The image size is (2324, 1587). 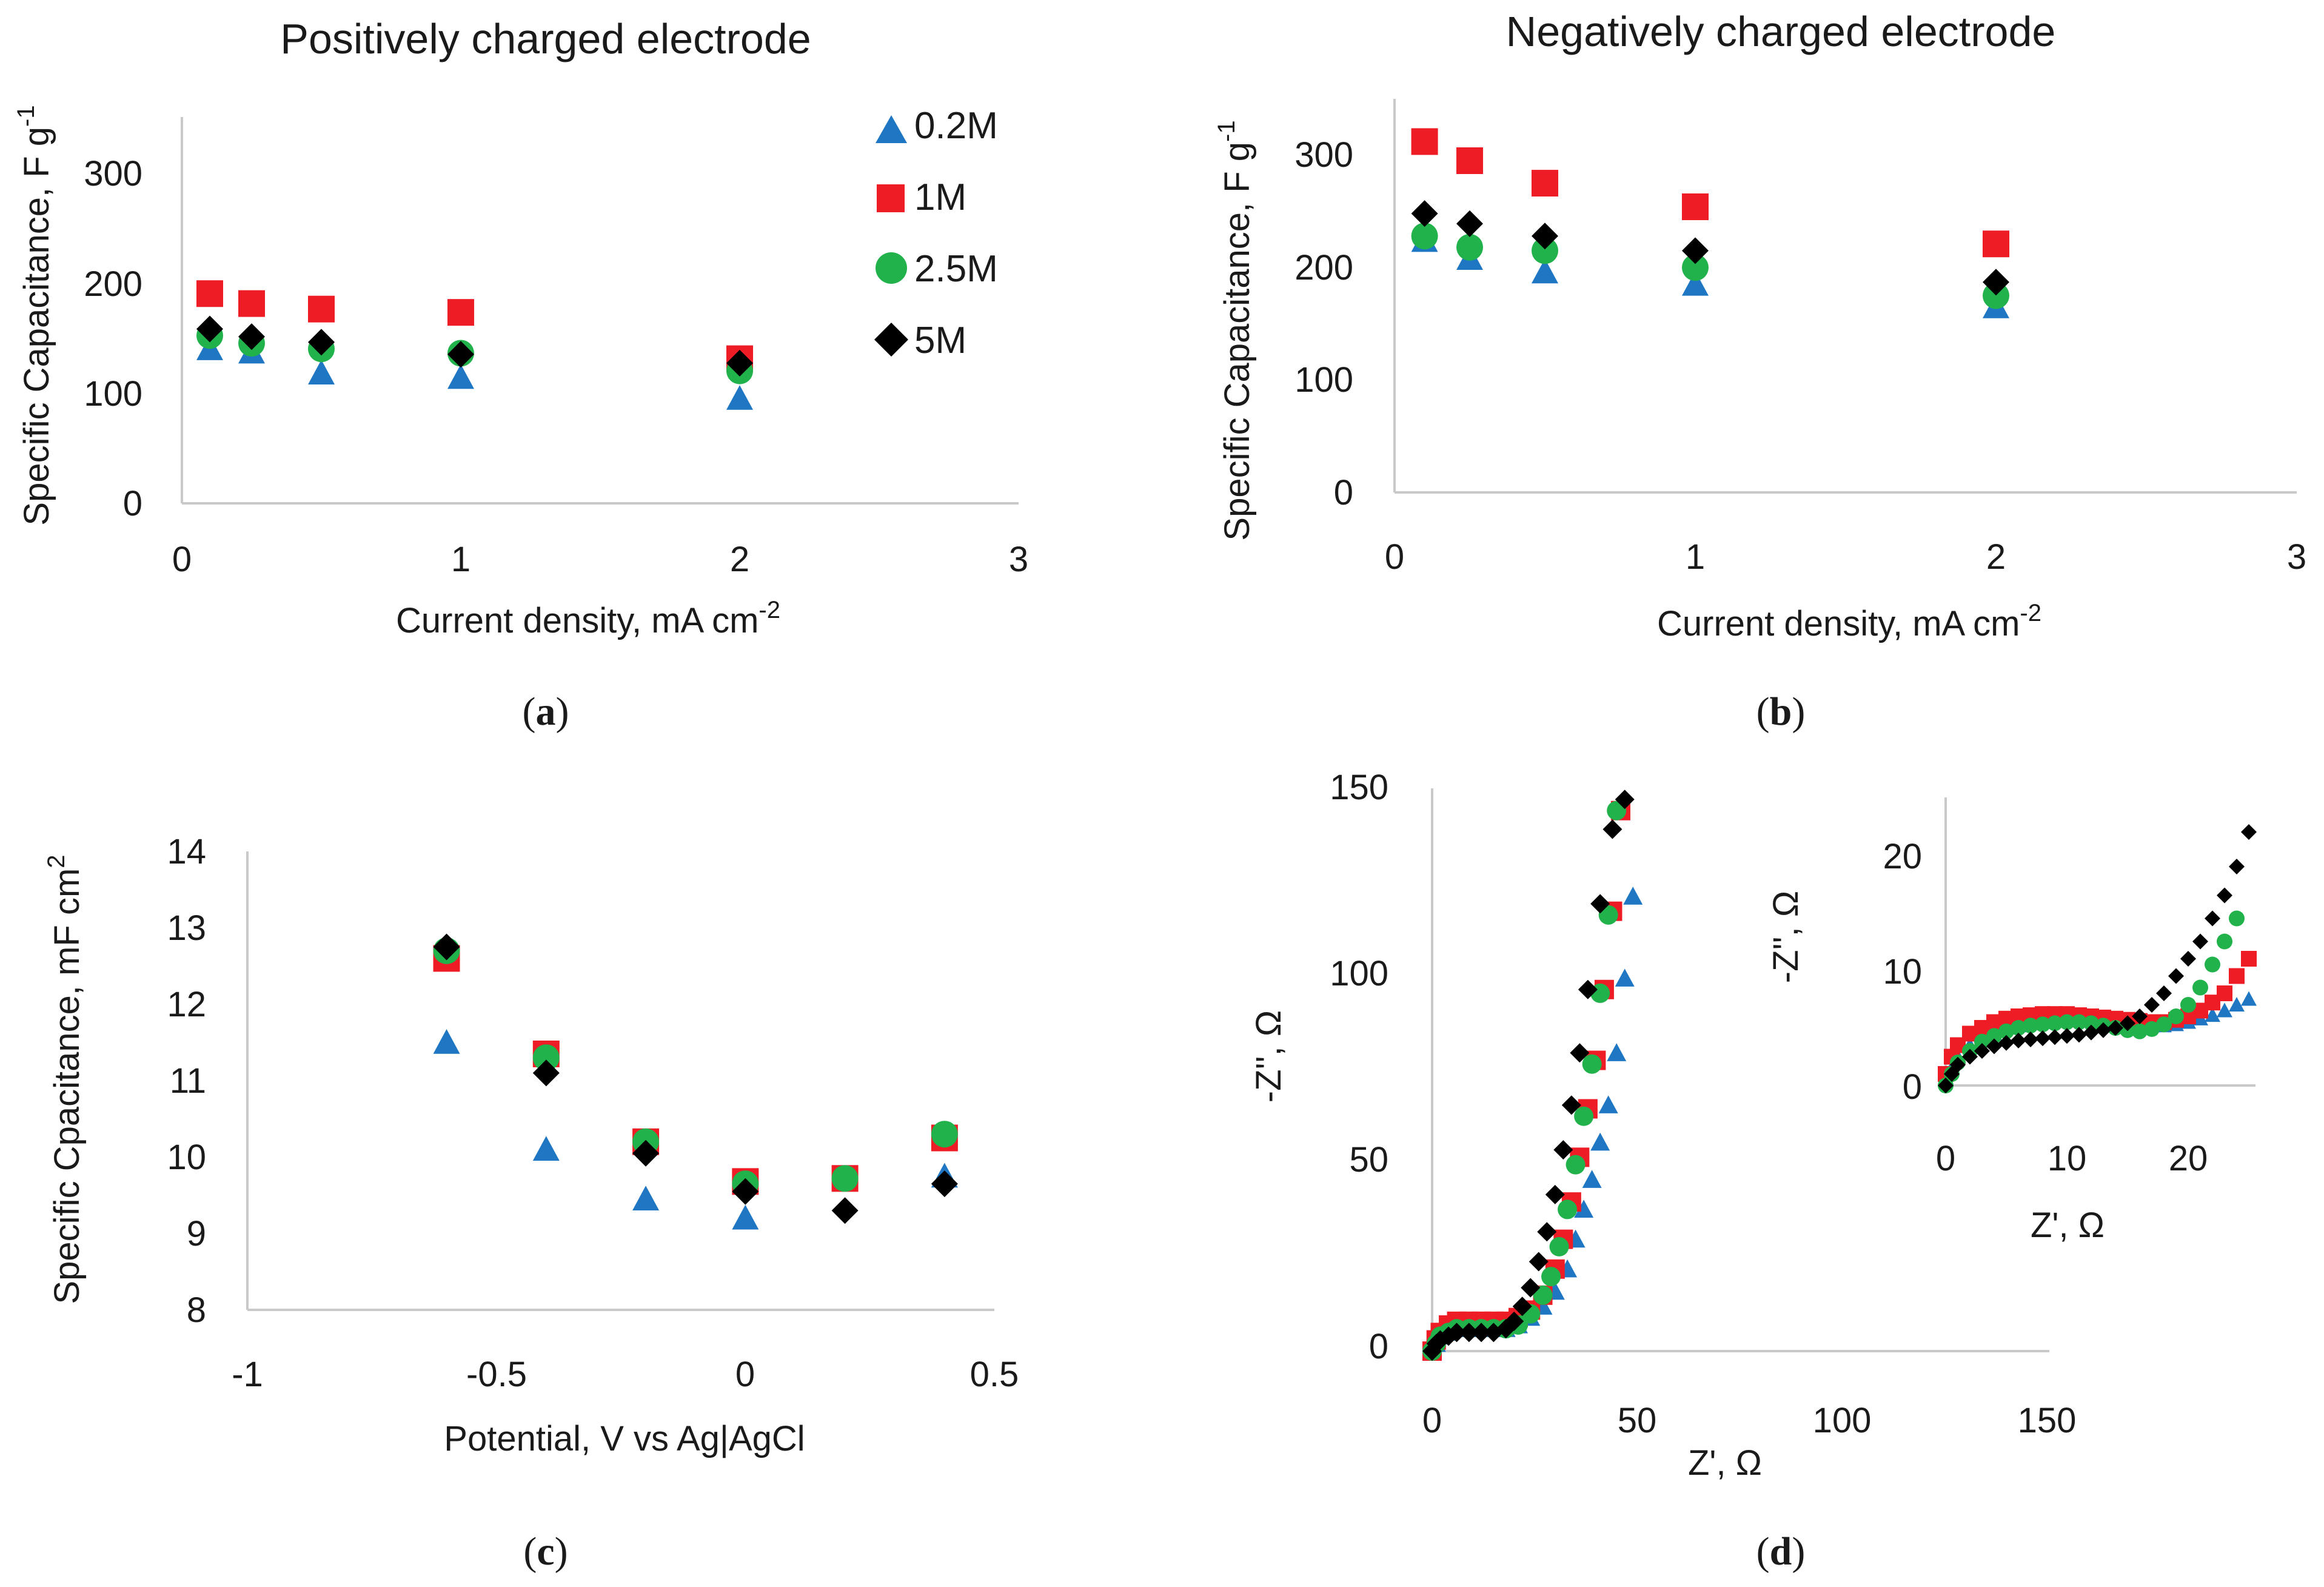 I want to click on panel-a-marks, so click(x=474, y=345).